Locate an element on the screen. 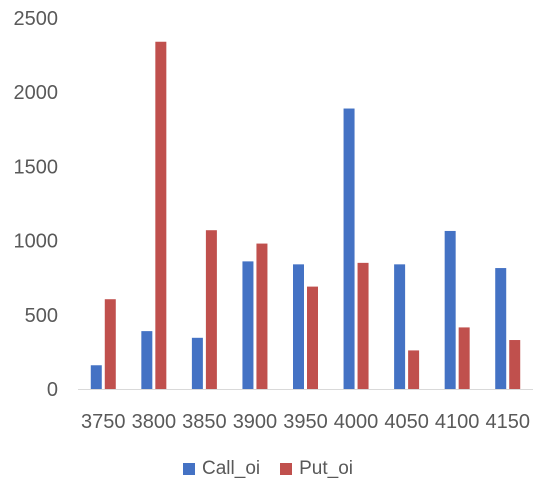 This screenshot has height=488, width=536. x-tick-label: 3900 is located at coordinates (255, 422).